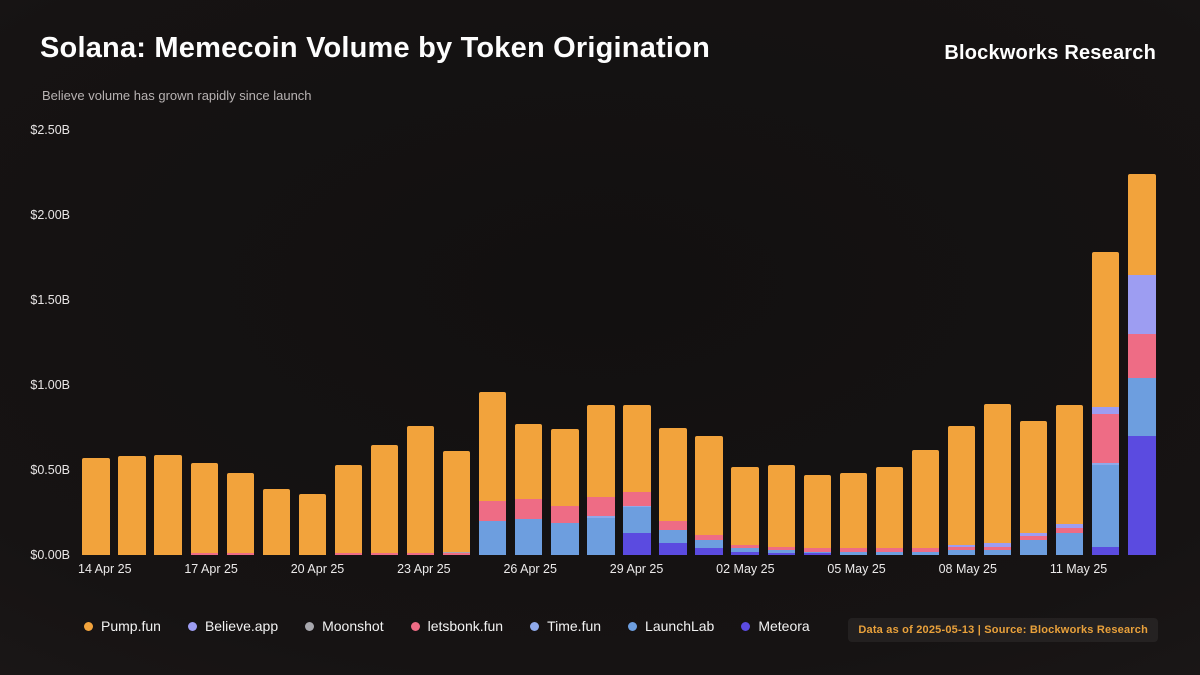 The height and width of the screenshot is (675, 1200). What do you see at coordinates (565, 626) in the screenshot?
I see `legend-item-time-fun: Time.fun` at bounding box center [565, 626].